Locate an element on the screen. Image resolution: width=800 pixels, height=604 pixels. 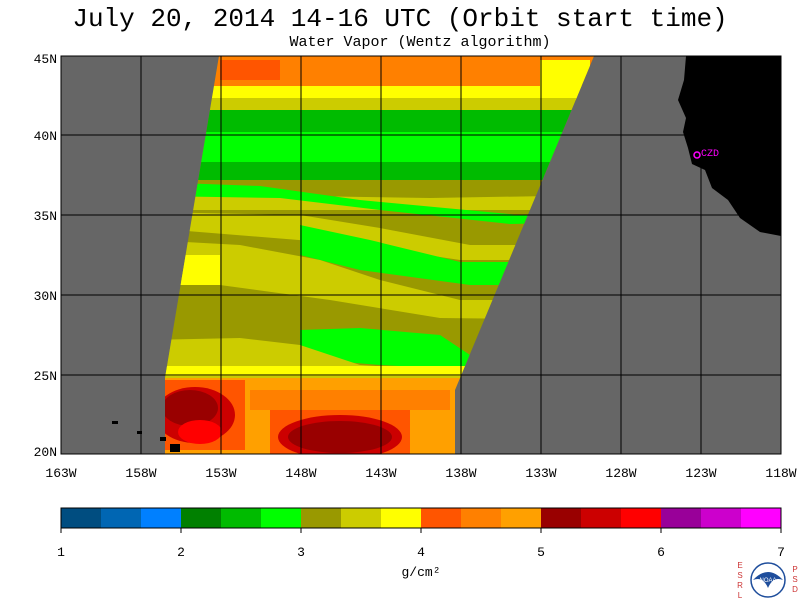
colorbar-ticks: 1 2 3 4 5 6 7 is located at coordinates (421, 552).